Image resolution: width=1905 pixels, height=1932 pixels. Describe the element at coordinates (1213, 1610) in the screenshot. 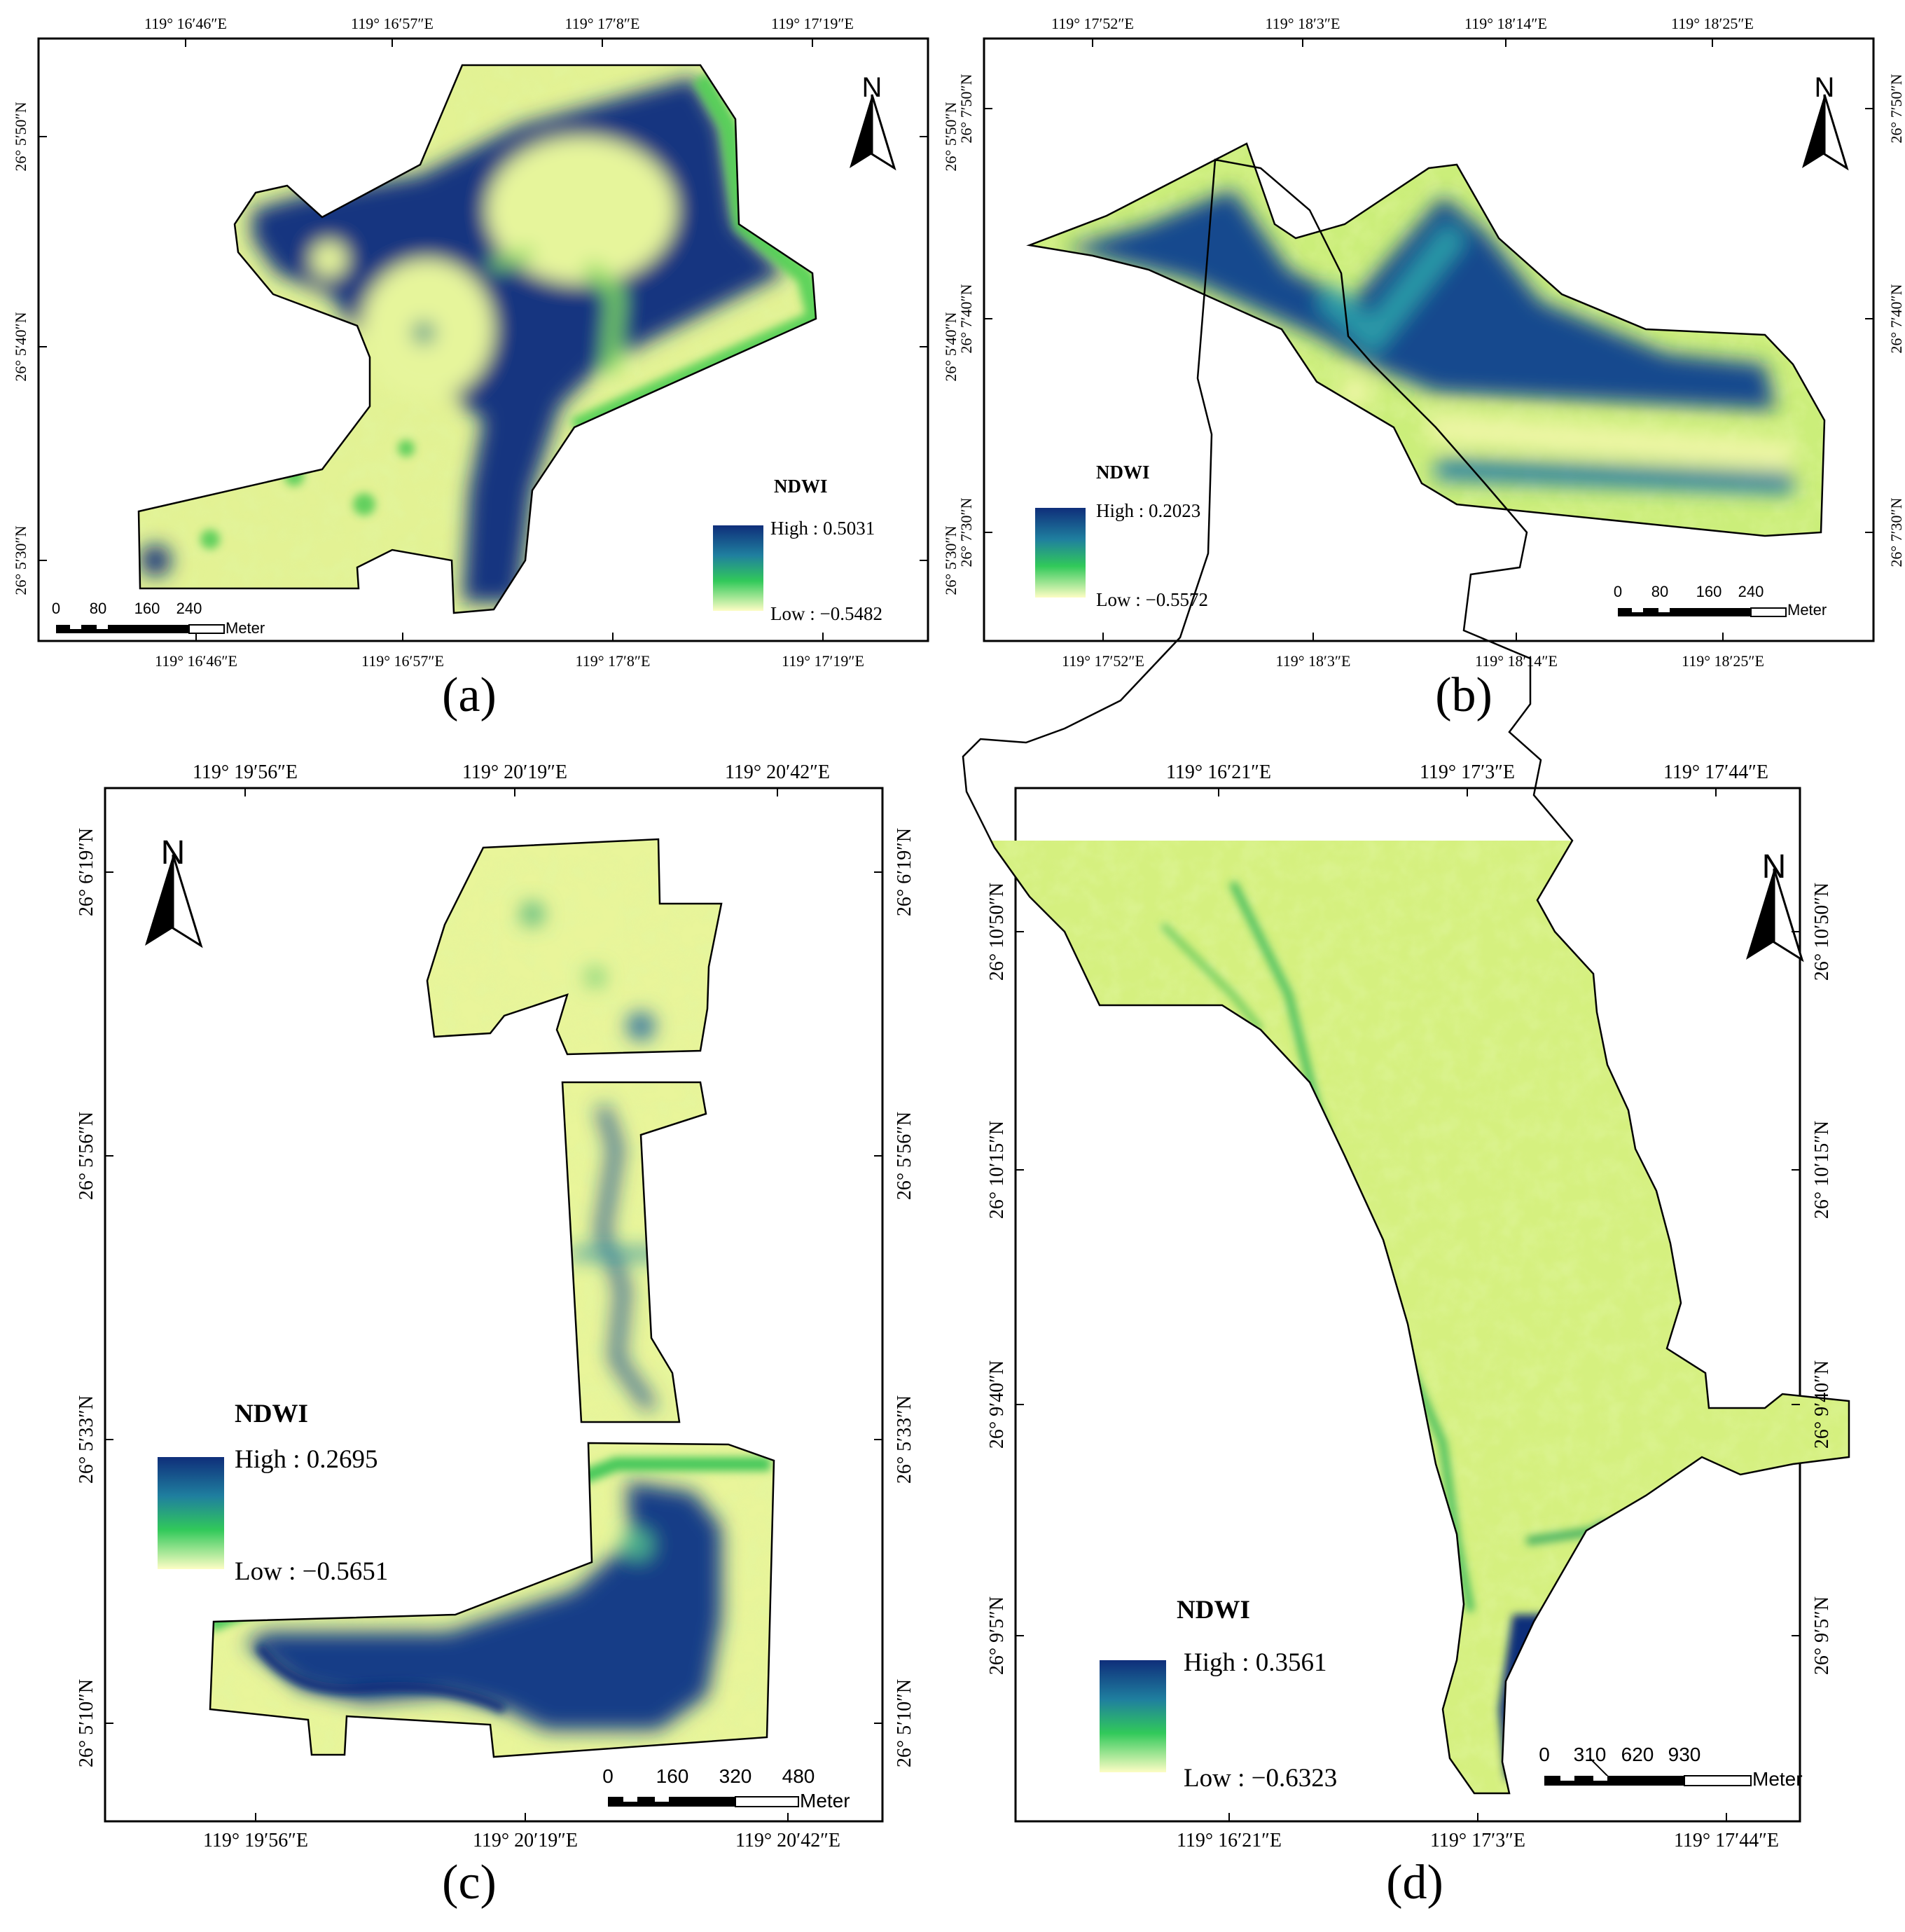

I see `panel-d-legend-title: NDWI` at that location.